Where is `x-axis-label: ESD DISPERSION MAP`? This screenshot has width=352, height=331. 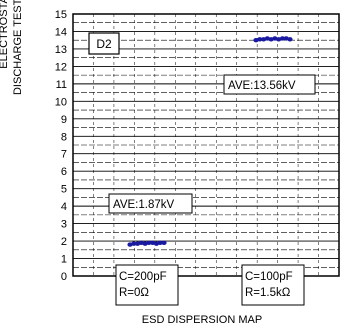 x-axis-label: ESD DISPERSION MAP is located at coordinates (202, 320).